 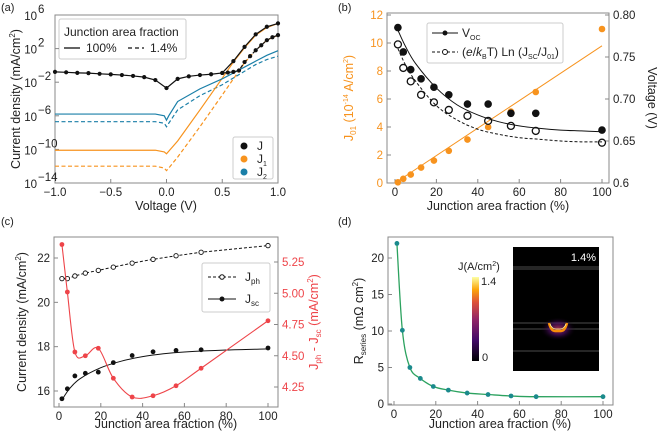 I want to click on panel-d-xtick-label: 80, so click(x=561, y=415).